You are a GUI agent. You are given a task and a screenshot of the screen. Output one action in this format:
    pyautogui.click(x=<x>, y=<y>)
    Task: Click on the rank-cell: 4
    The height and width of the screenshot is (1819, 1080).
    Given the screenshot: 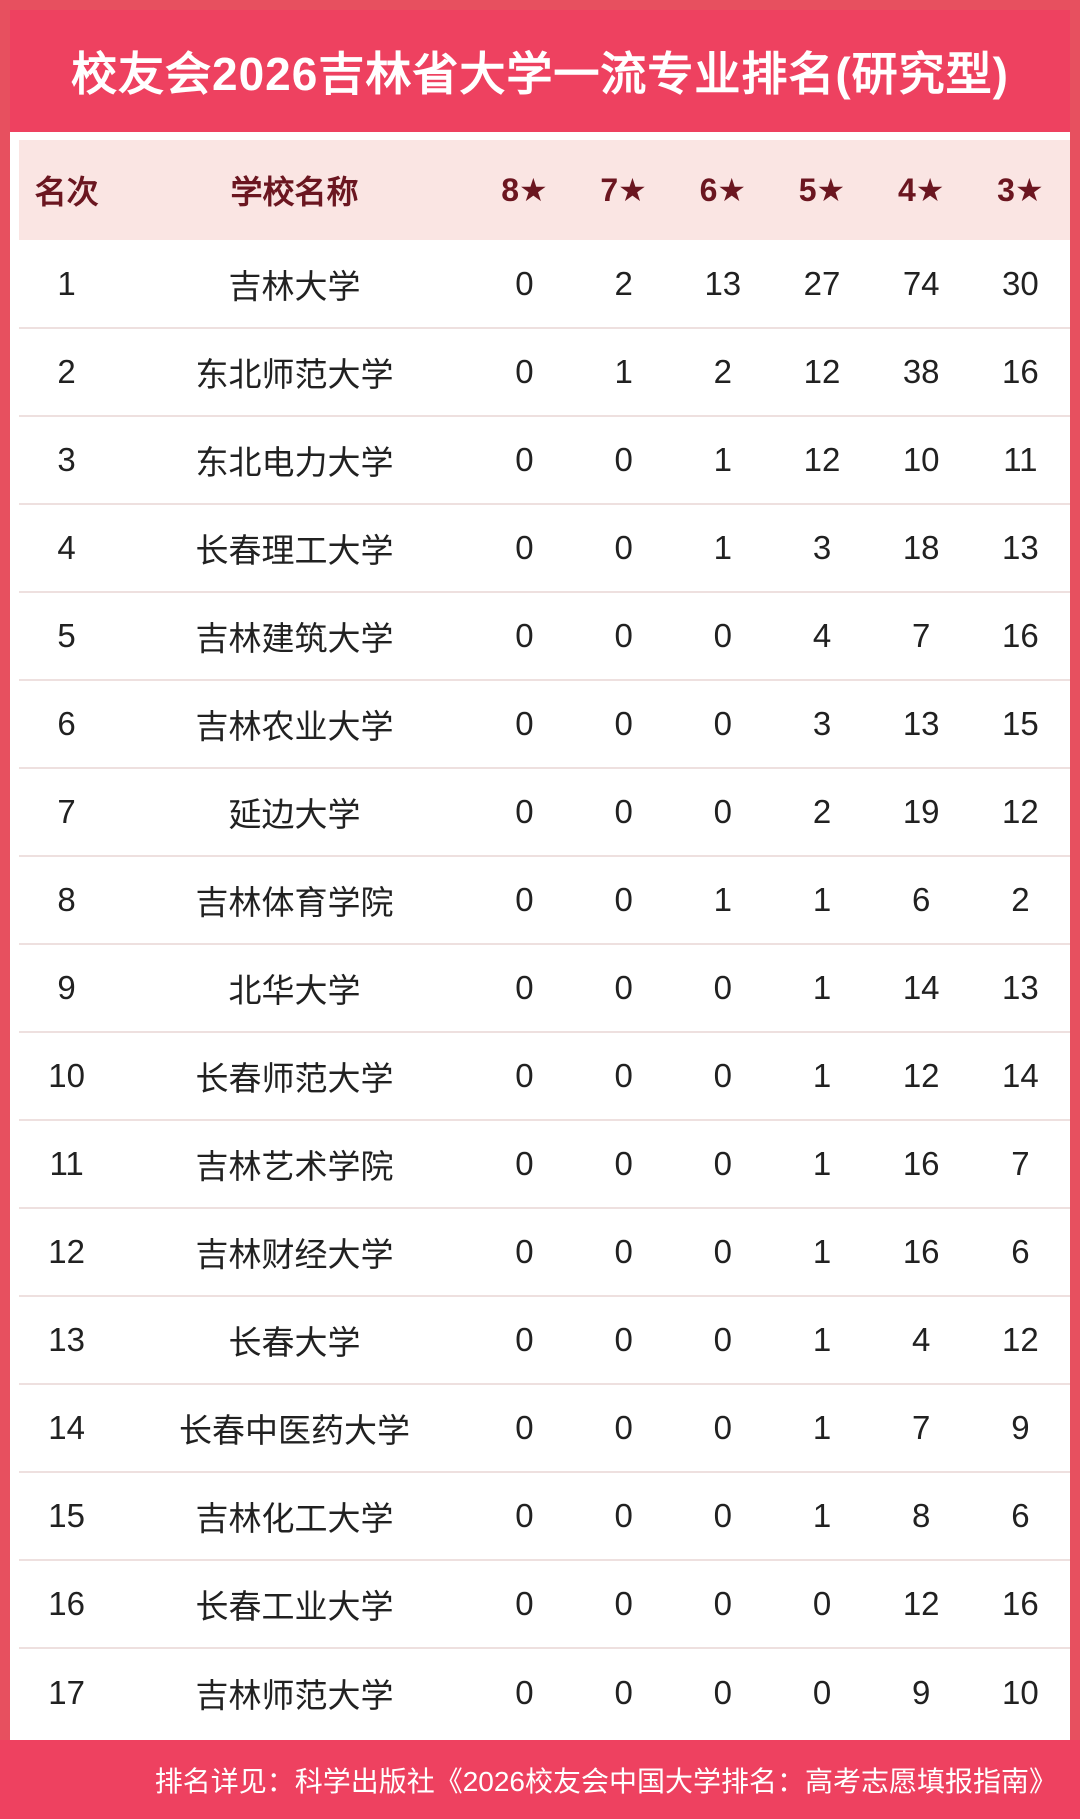 What is the action you would take?
    pyautogui.click(x=67, y=548)
    